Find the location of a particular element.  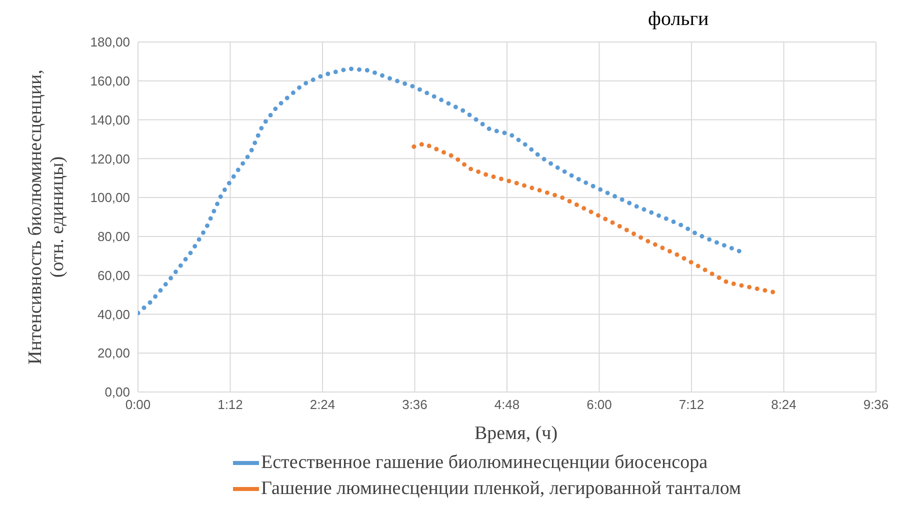

x-tick-label: 2:24 is located at coordinates (323, 404).